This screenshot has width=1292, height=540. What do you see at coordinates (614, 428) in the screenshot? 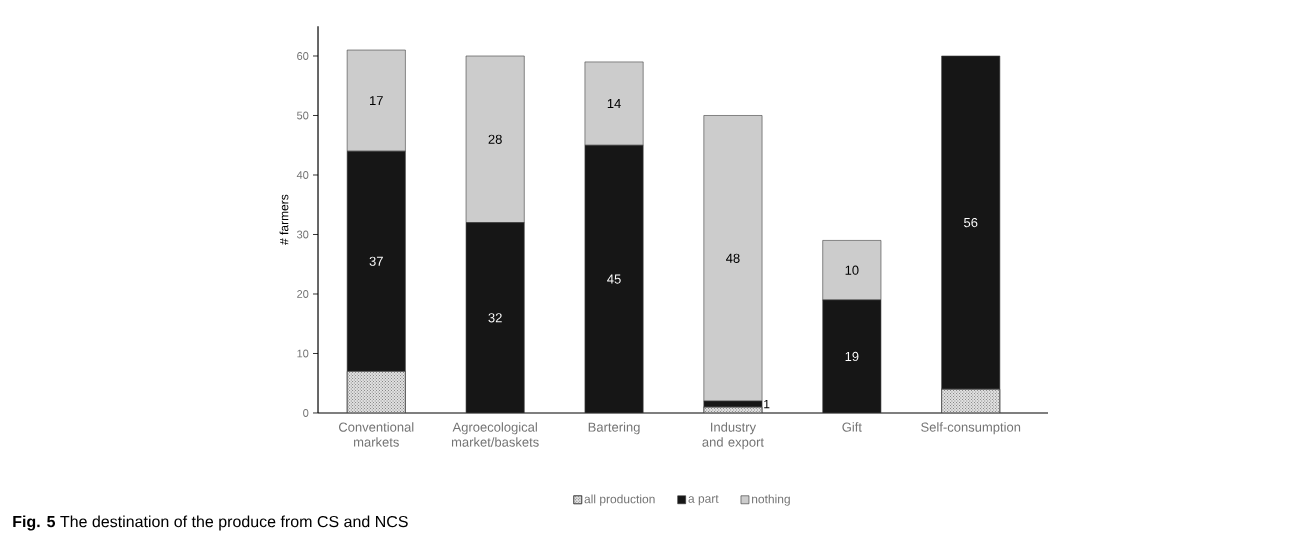
I see `x-tick-label: Bartering` at bounding box center [614, 428].